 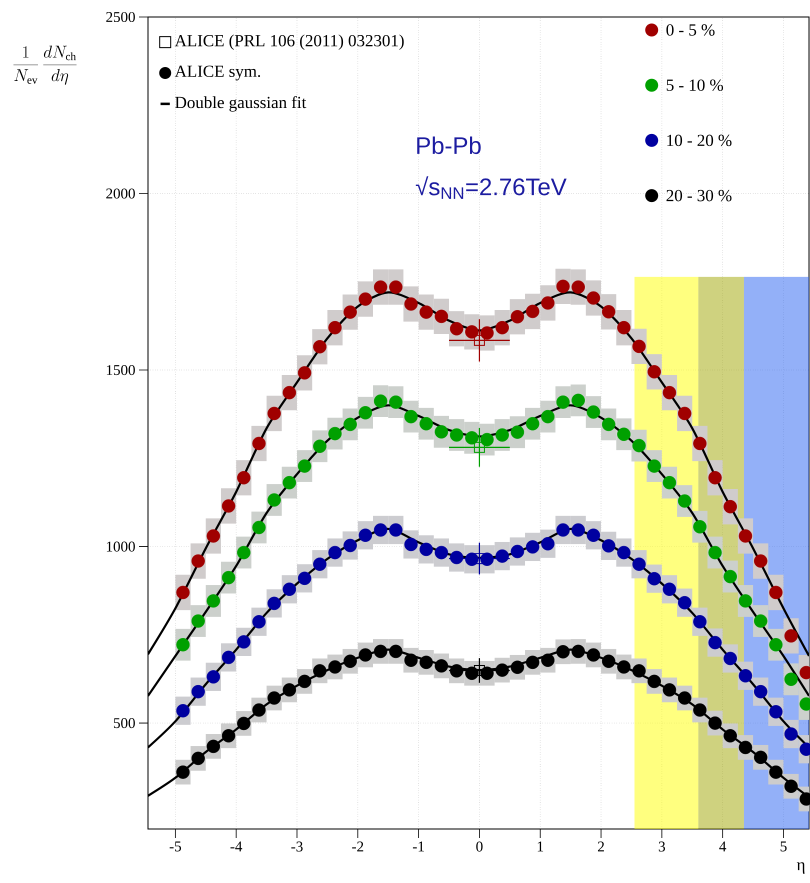 I want to click on x-tick-label: 4, so click(x=722, y=847).